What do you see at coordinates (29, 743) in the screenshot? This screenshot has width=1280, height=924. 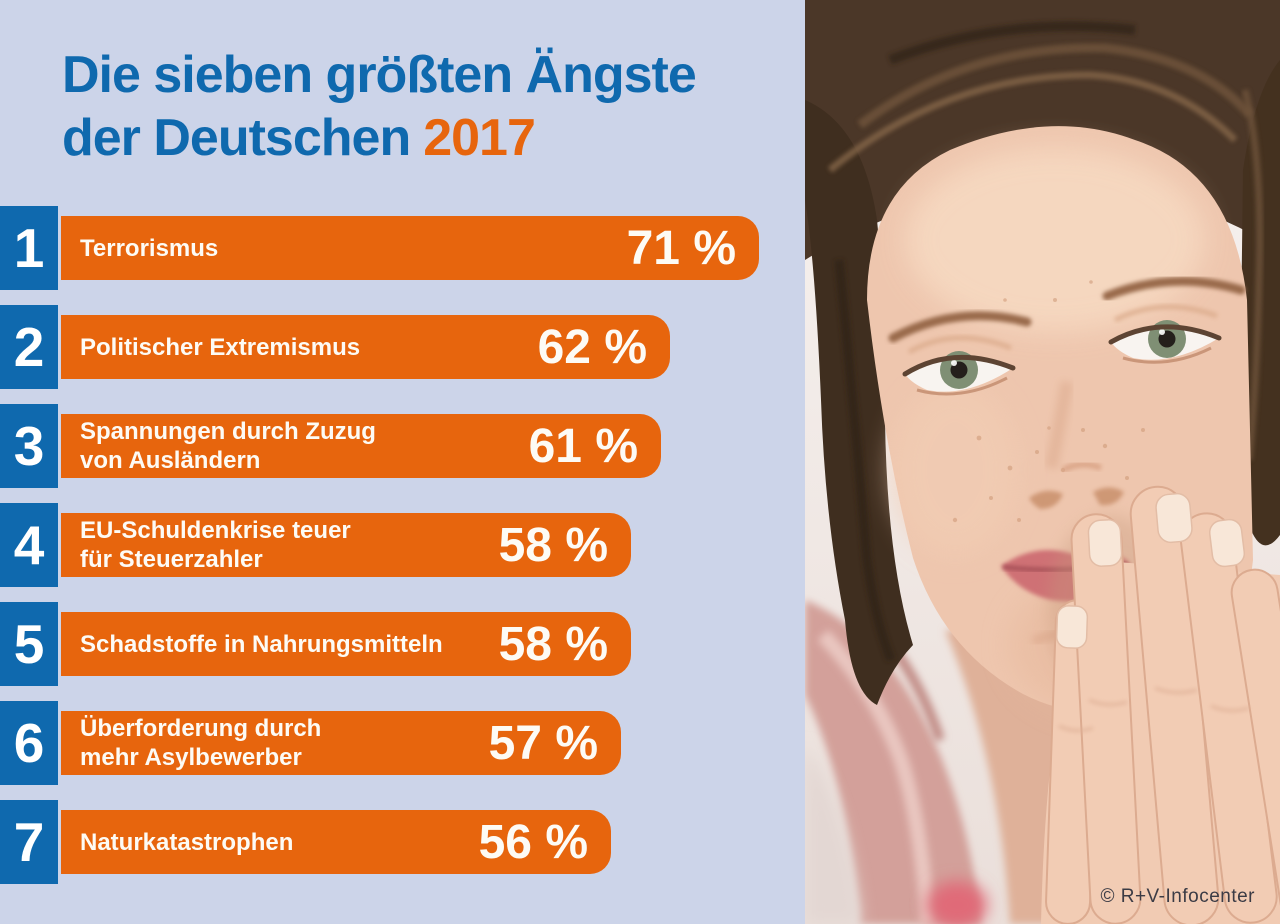 I see `rank-badge: 6` at bounding box center [29, 743].